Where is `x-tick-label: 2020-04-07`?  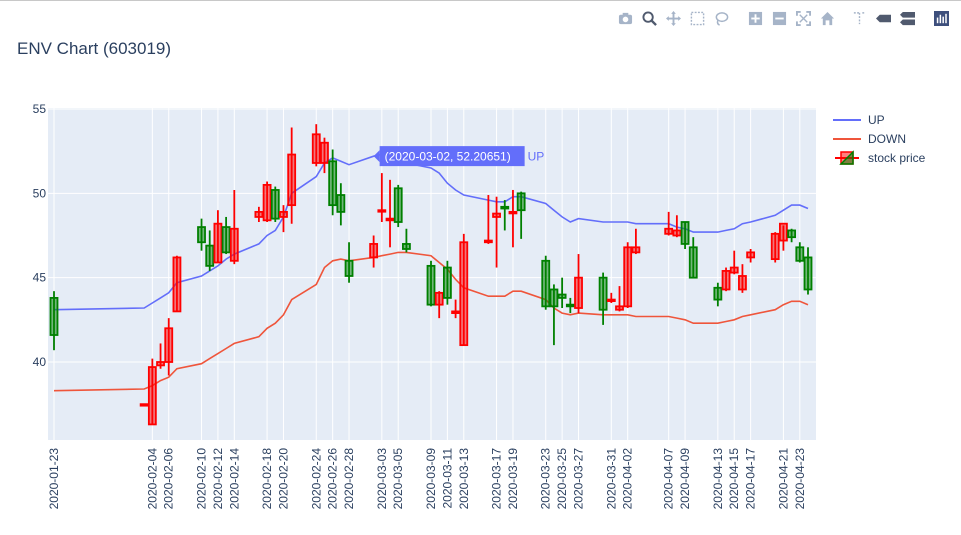 x-tick-label: 2020-04-07 is located at coordinates (669, 479).